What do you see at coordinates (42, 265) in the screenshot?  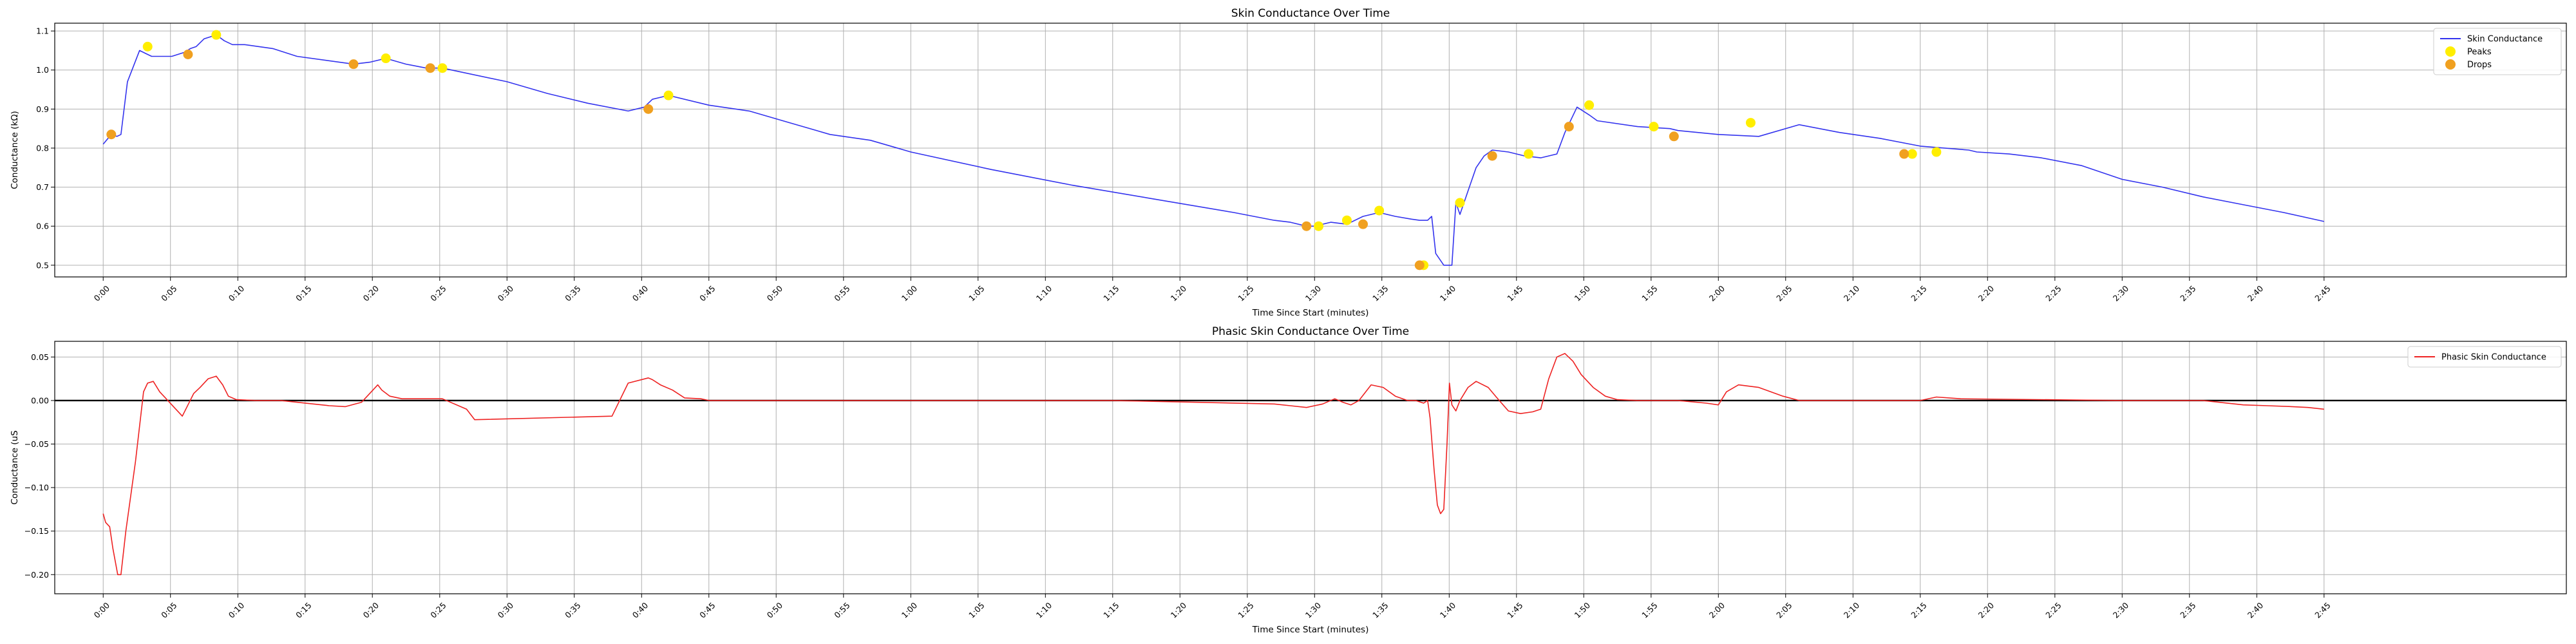 I see `y-tick-label: 0.5` at bounding box center [42, 265].